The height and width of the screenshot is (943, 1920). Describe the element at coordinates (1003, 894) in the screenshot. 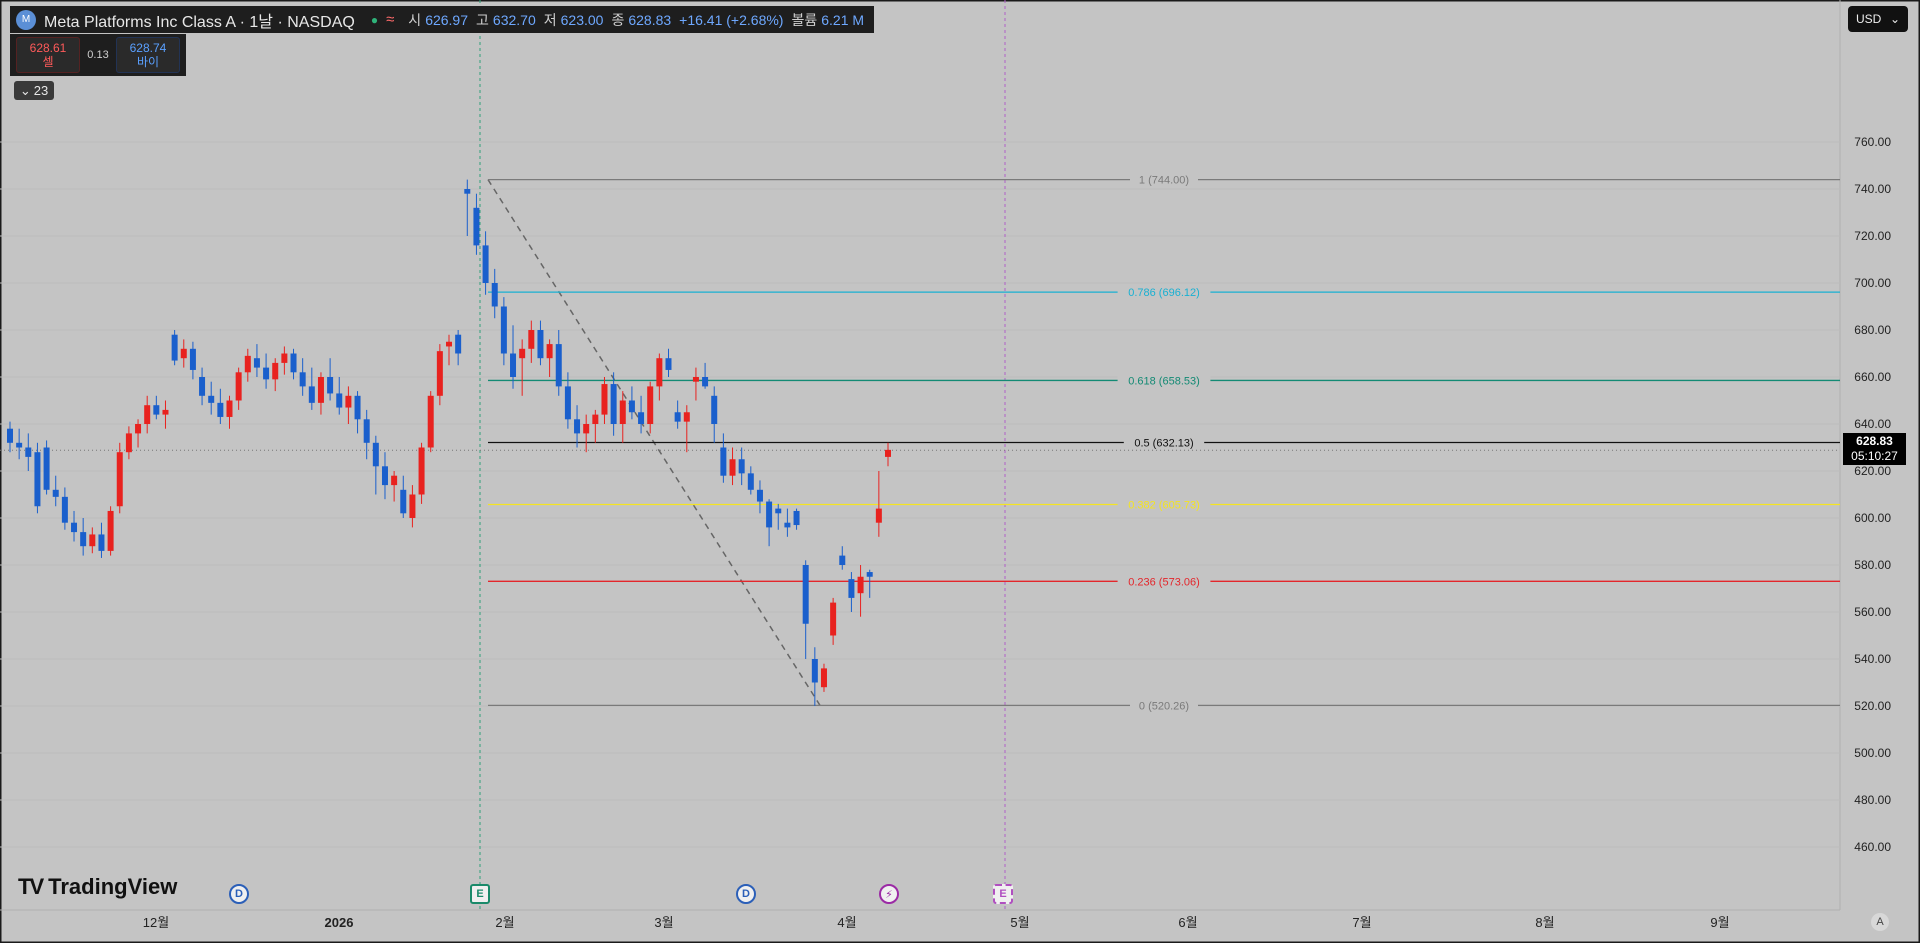

I see `future-earnings-marker: E` at that location.